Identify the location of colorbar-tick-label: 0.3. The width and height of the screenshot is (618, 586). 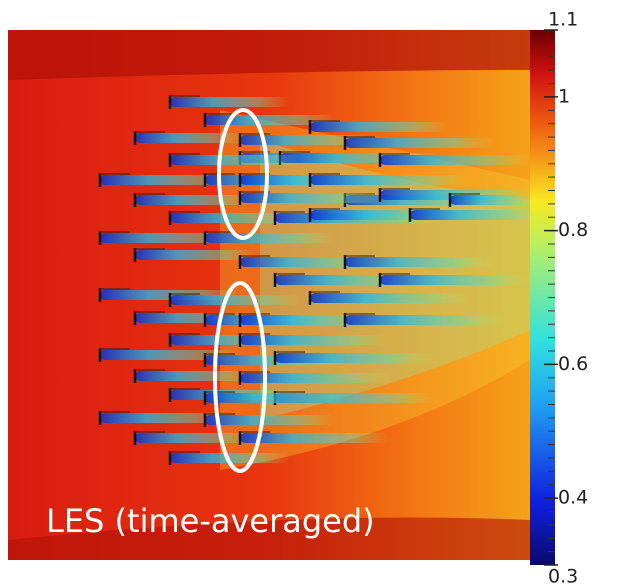
(563, 576).